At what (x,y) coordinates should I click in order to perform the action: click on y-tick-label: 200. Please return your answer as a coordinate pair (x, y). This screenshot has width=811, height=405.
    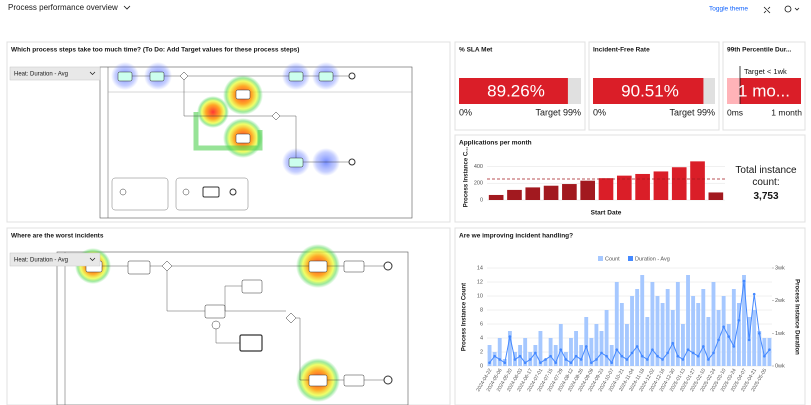
    Looking at the image, I should click on (478, 184).